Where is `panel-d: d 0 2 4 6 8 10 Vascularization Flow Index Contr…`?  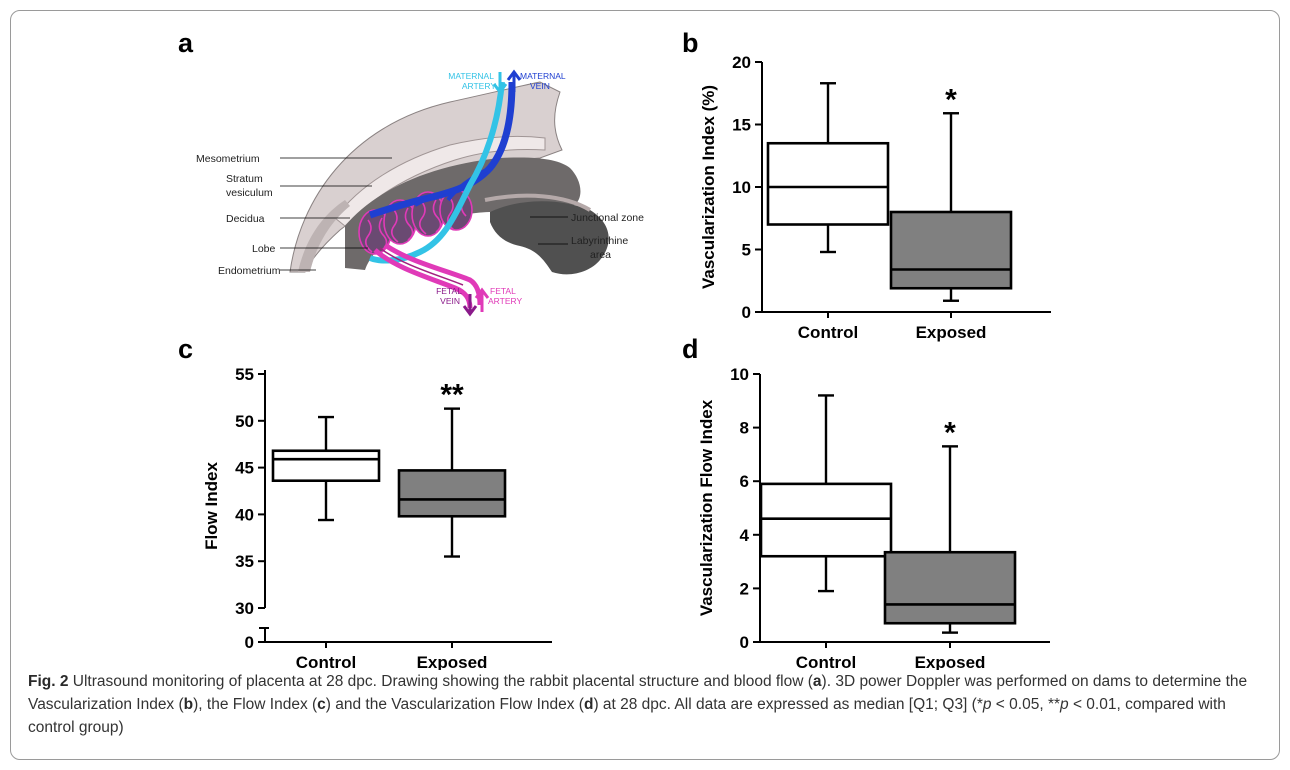
panel-d: d 0 2 4 6 8 10 Vascularization Flow Index Contr… is located at coordinates (866, 502).